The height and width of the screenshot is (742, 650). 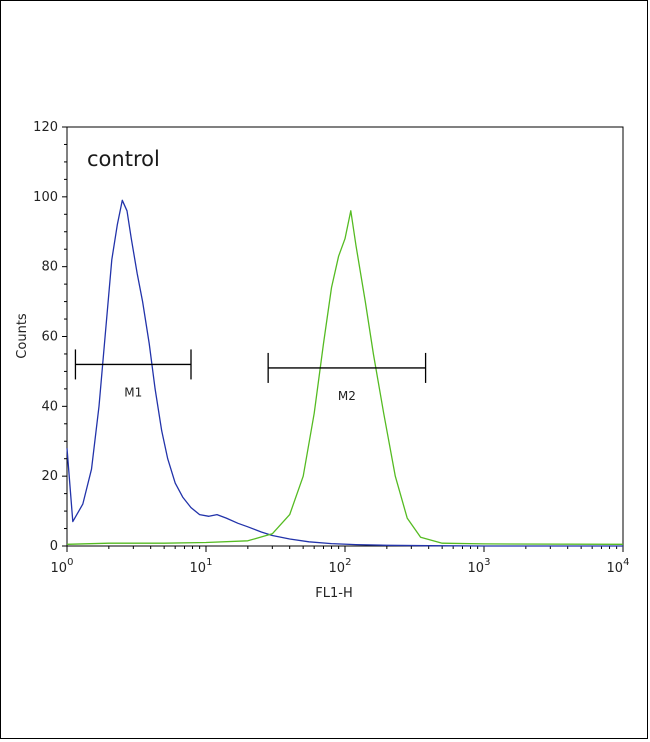 I want to click on y-tick-label: 20, so click(x=49, y=476).